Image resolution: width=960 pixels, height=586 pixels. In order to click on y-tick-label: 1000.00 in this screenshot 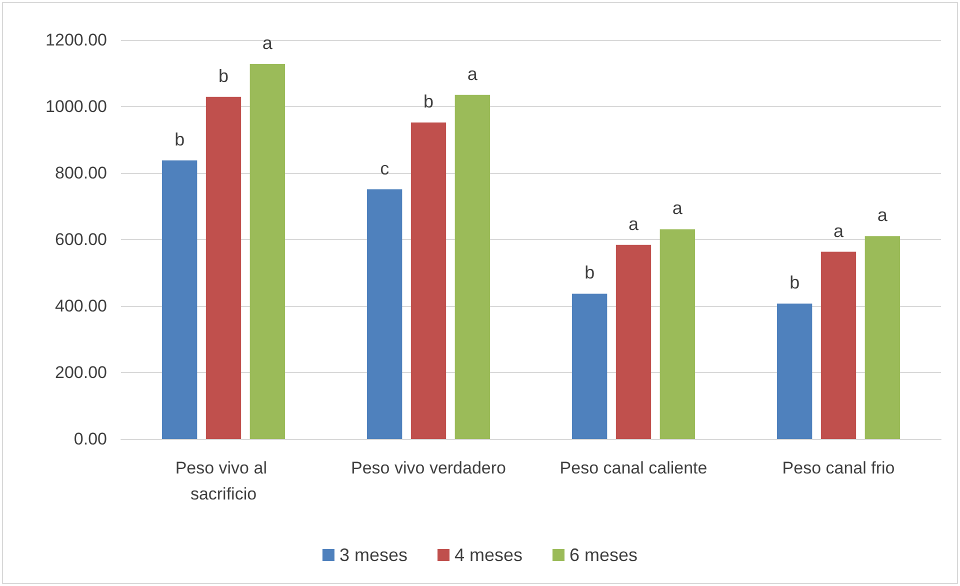, I will do `click(76, 106)`.